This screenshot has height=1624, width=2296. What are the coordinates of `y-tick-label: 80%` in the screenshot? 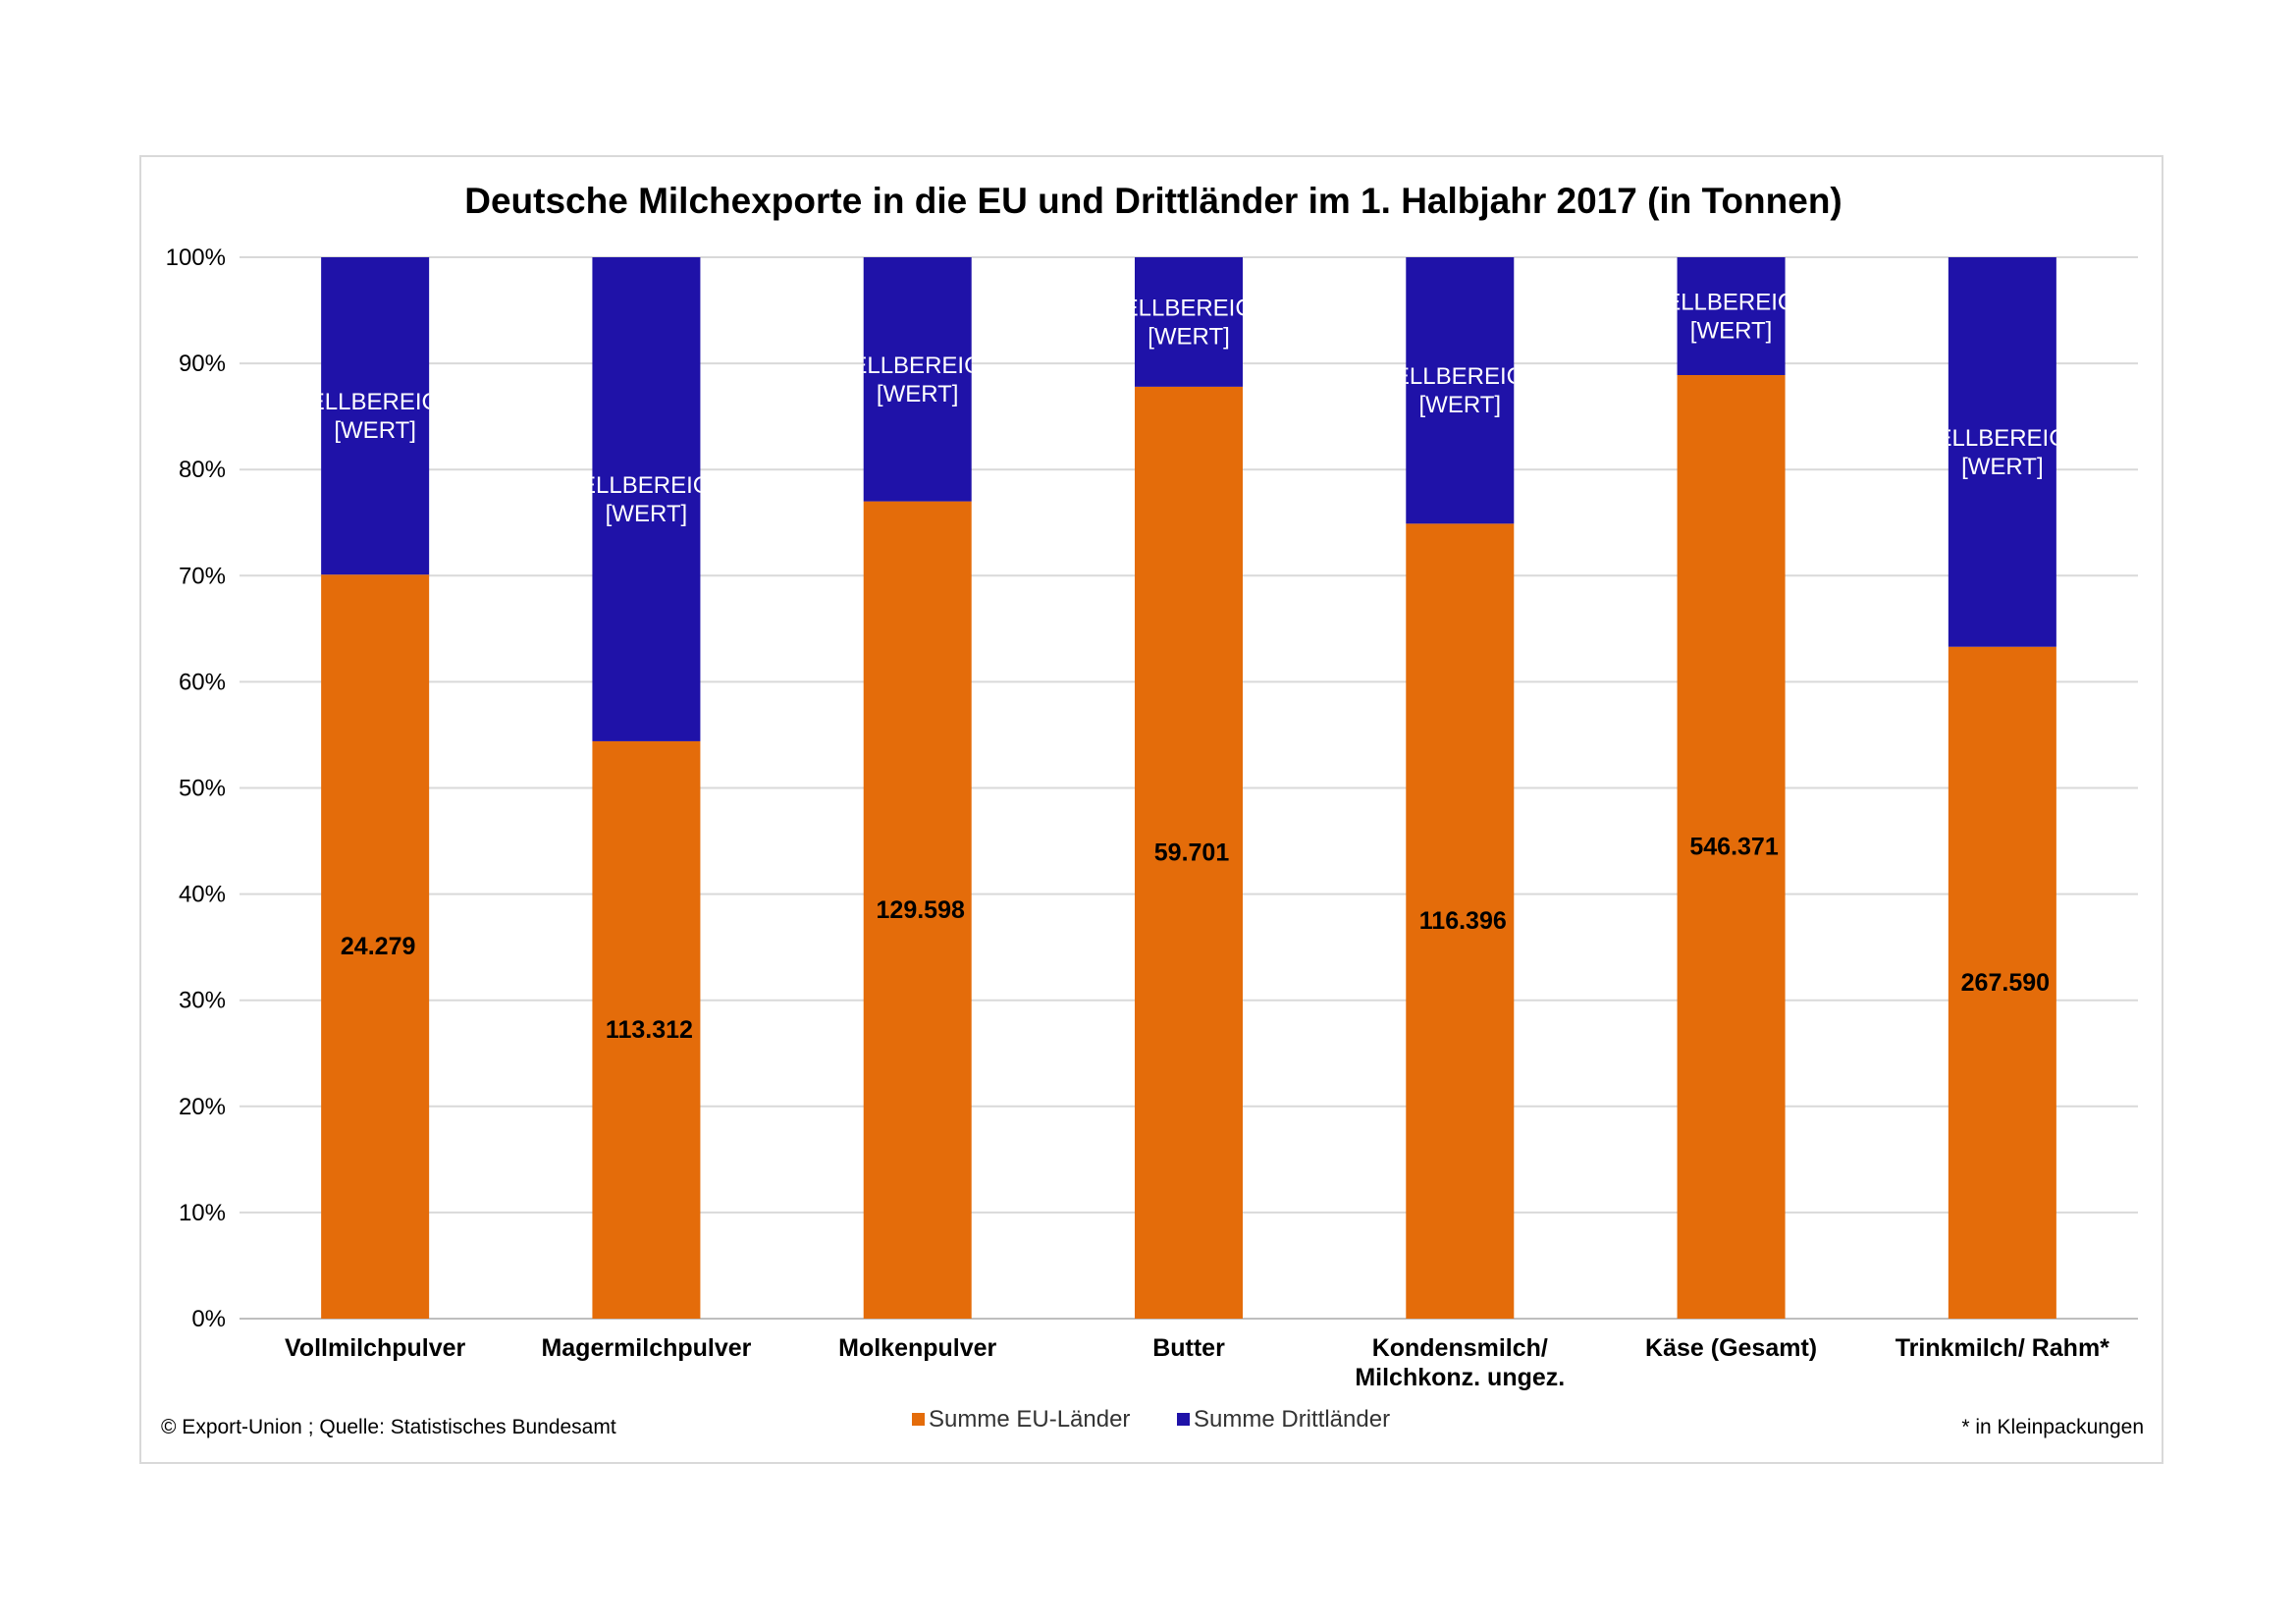 It's located at (202, 470).